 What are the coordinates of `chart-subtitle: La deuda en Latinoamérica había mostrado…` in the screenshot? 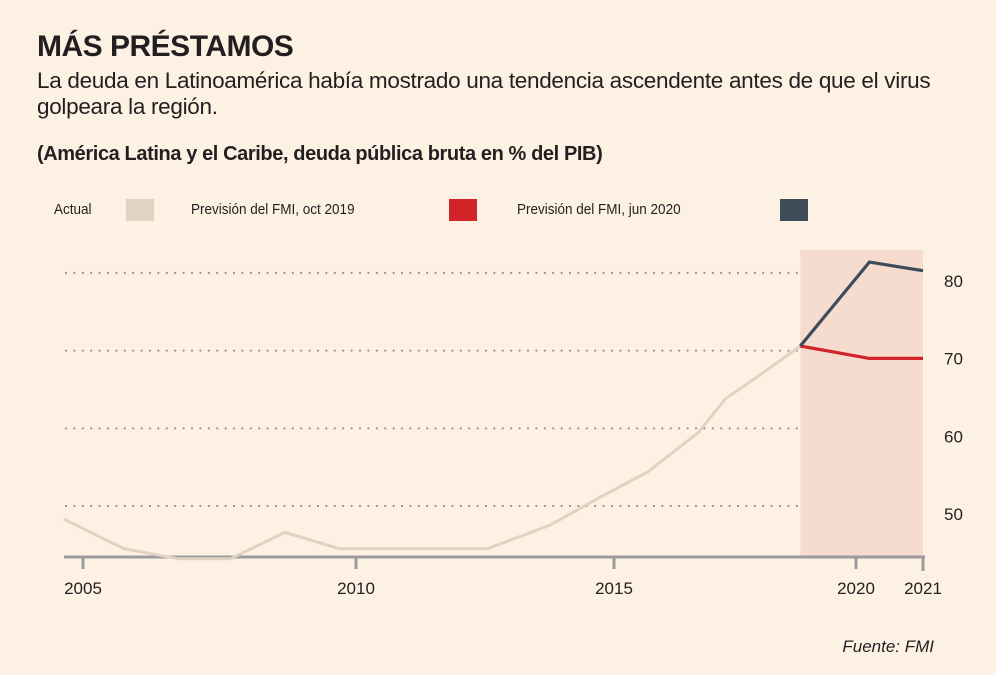 It's located at (484, 93).